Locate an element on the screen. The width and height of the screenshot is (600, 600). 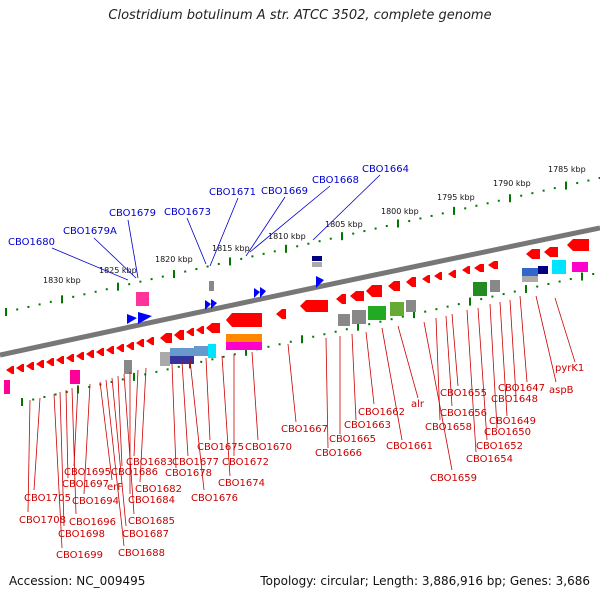
label-erF: erF is located at coordinates (115, 487).